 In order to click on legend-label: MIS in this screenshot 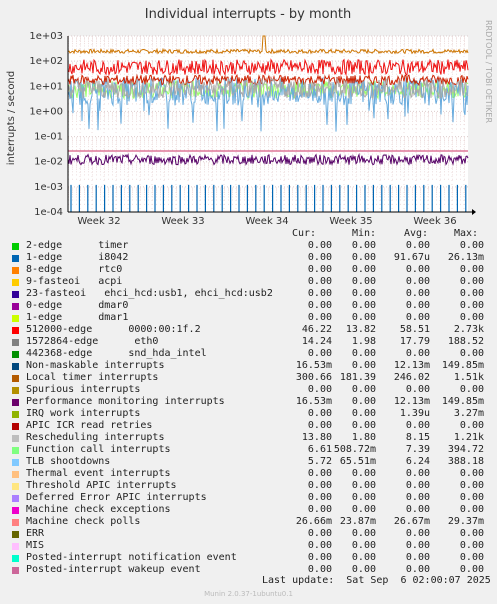, I will do `click(35, 545)`.